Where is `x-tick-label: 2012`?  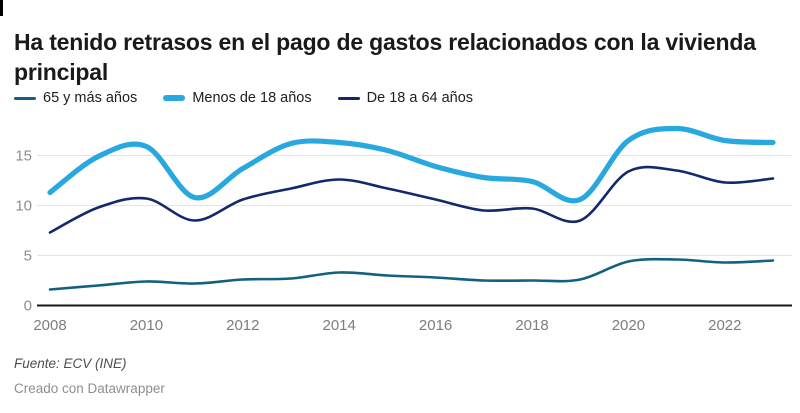
x-tick-label: 2012 is located at coordinates (242, 325).